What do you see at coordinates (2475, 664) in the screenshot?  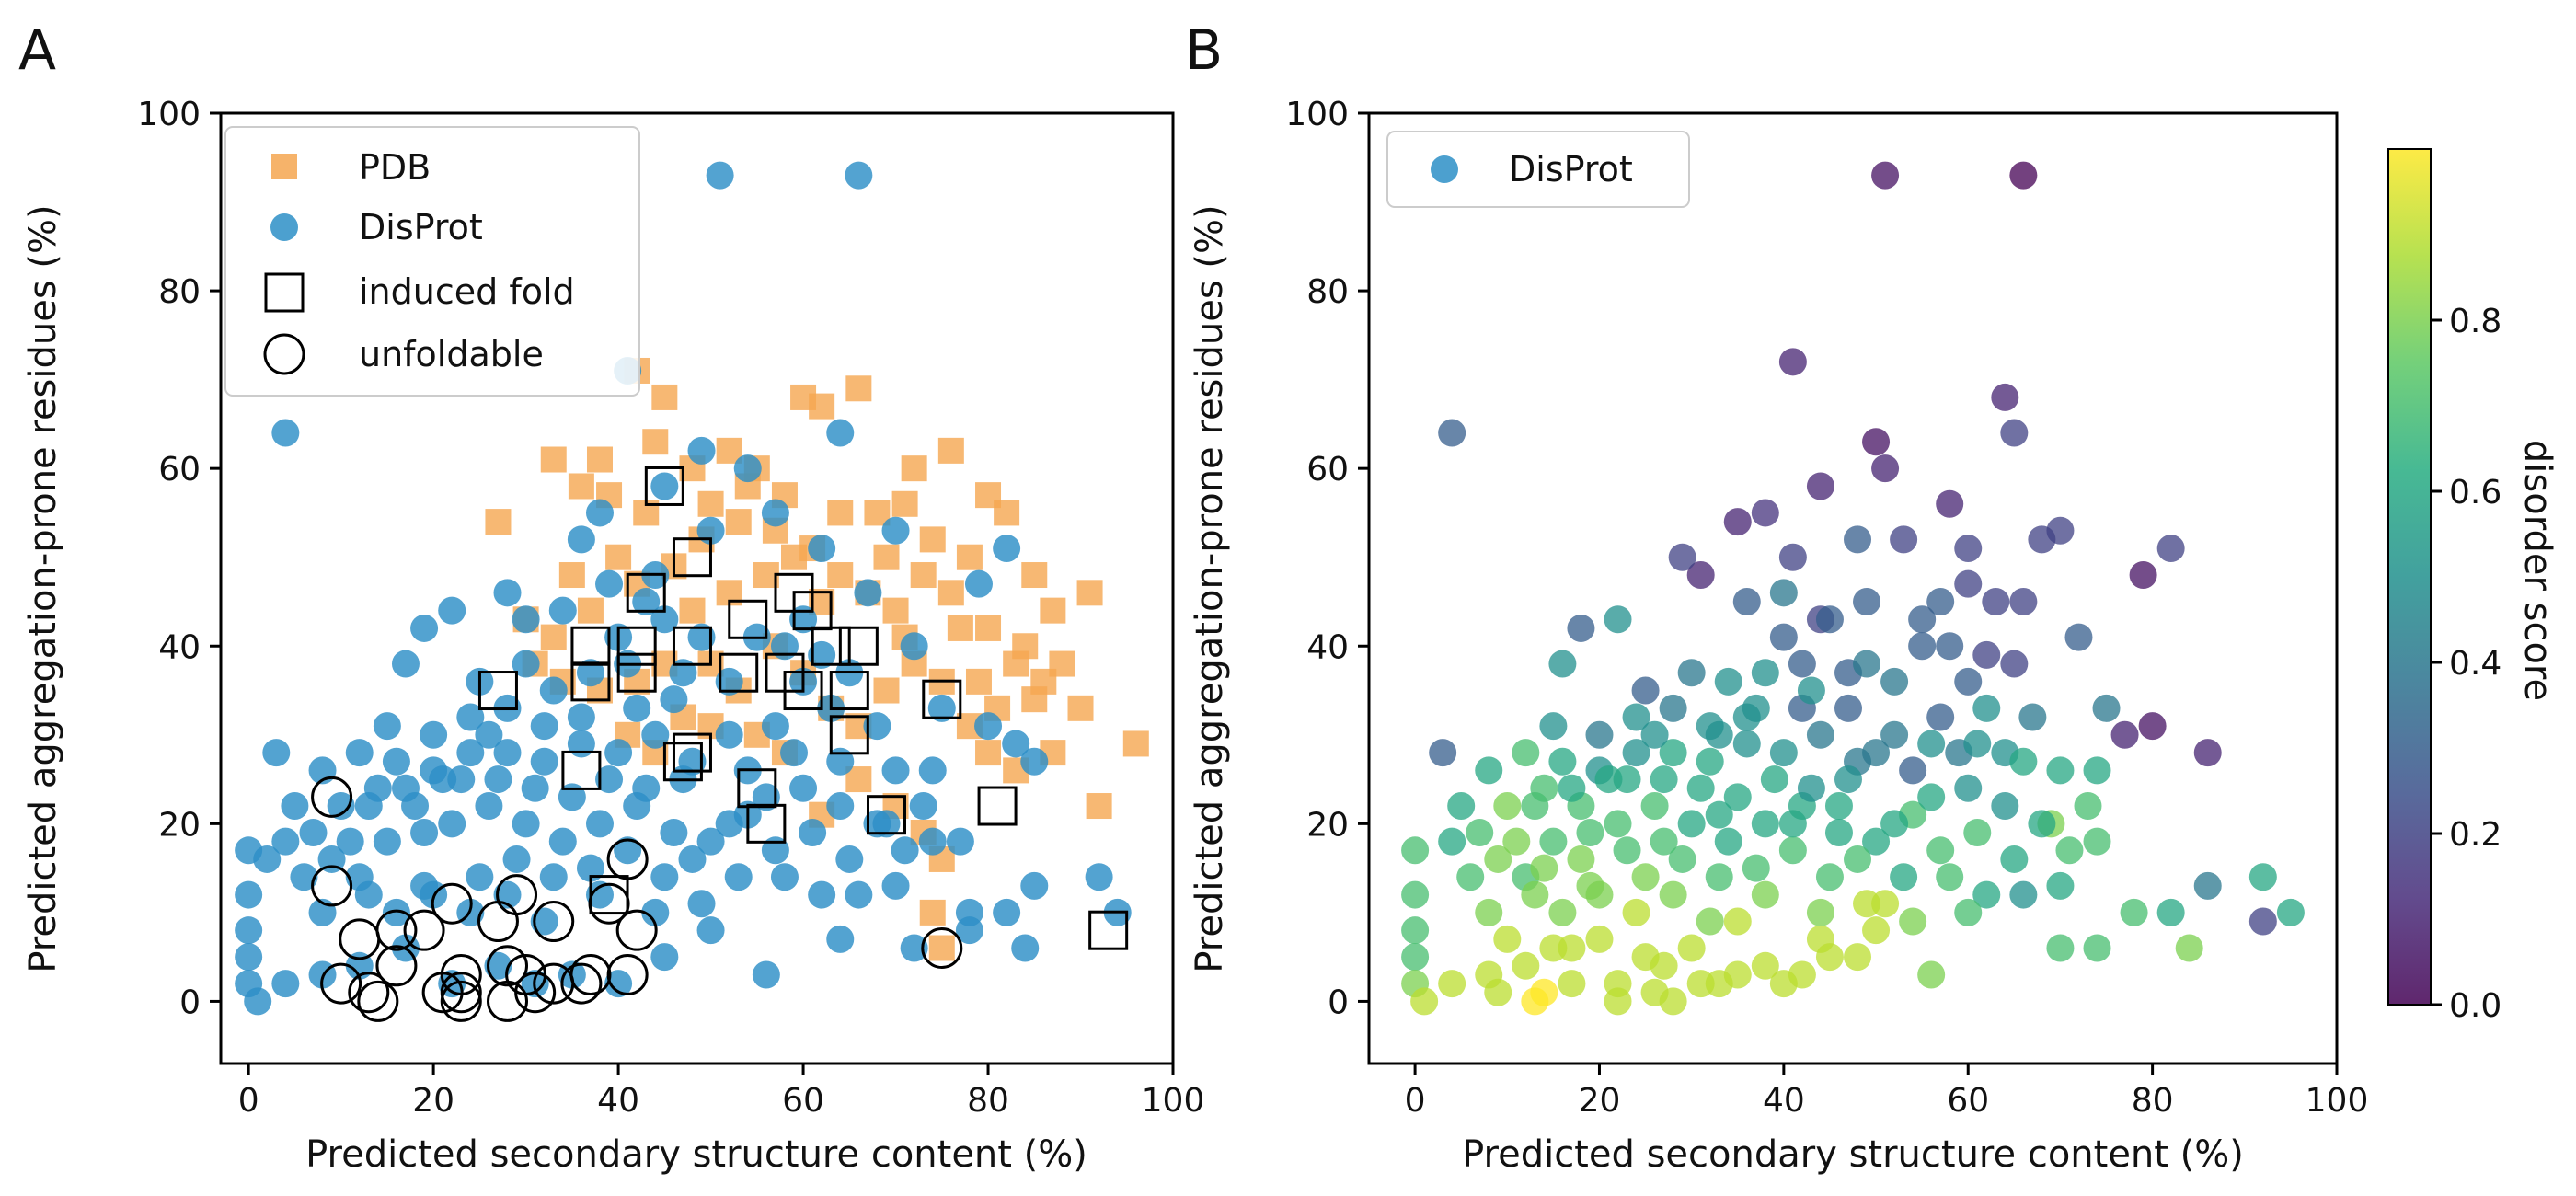 I see `colorbar-tick-label: 0.4` at bounding box center [2475, 664].